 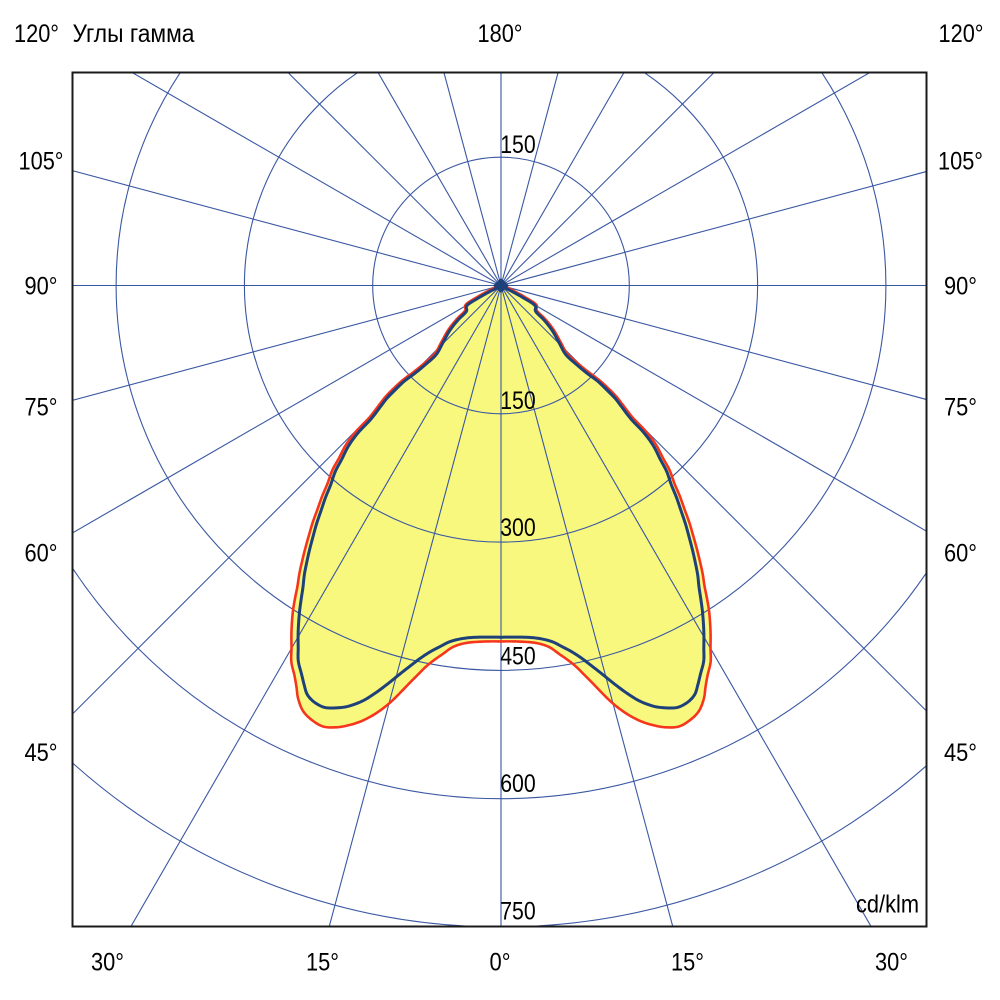 What do you see at coordinates (500, 34) in the screenshot?
I see `svg-text: 180°` at bounding box center [500, 34].